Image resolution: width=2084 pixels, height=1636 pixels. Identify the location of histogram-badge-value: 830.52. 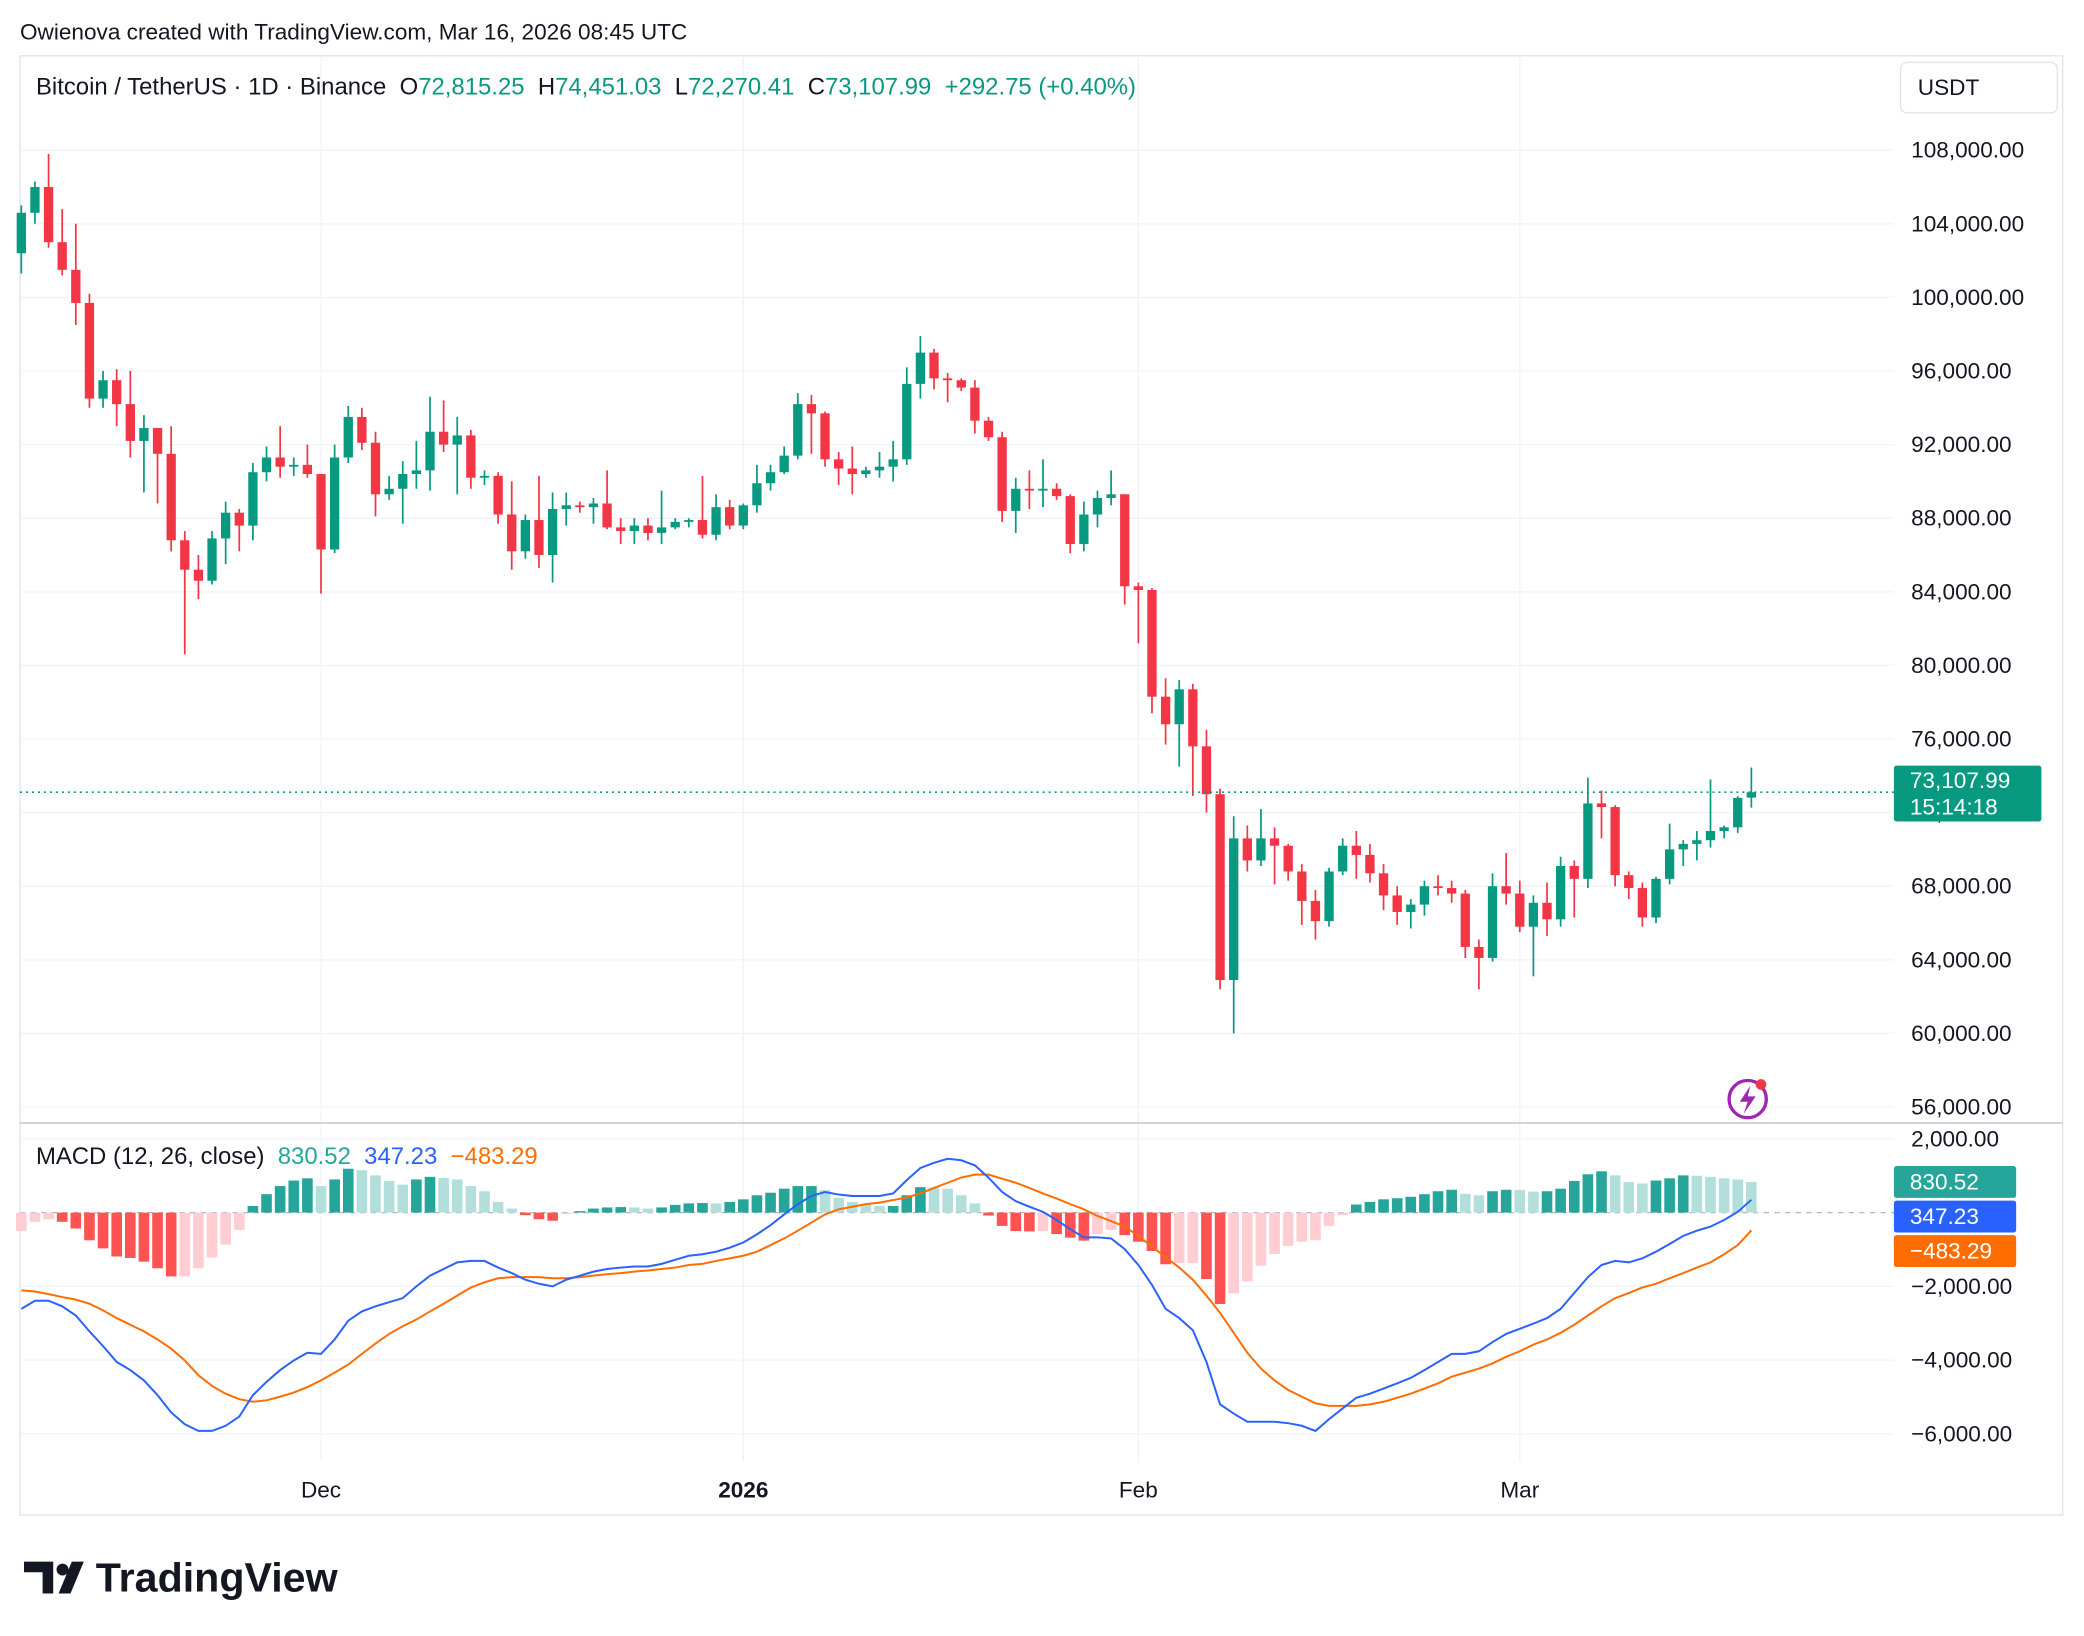
(1944, 1181).